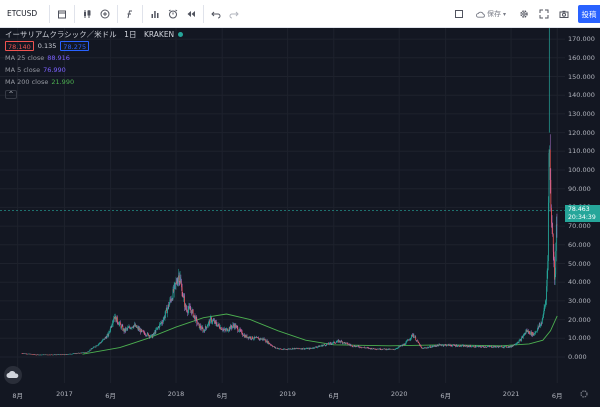 The height and width of the screenshot is (407, 600). Describe the element at coordinates (459, 14) in the screenshot. I see `layout-button` at that location.